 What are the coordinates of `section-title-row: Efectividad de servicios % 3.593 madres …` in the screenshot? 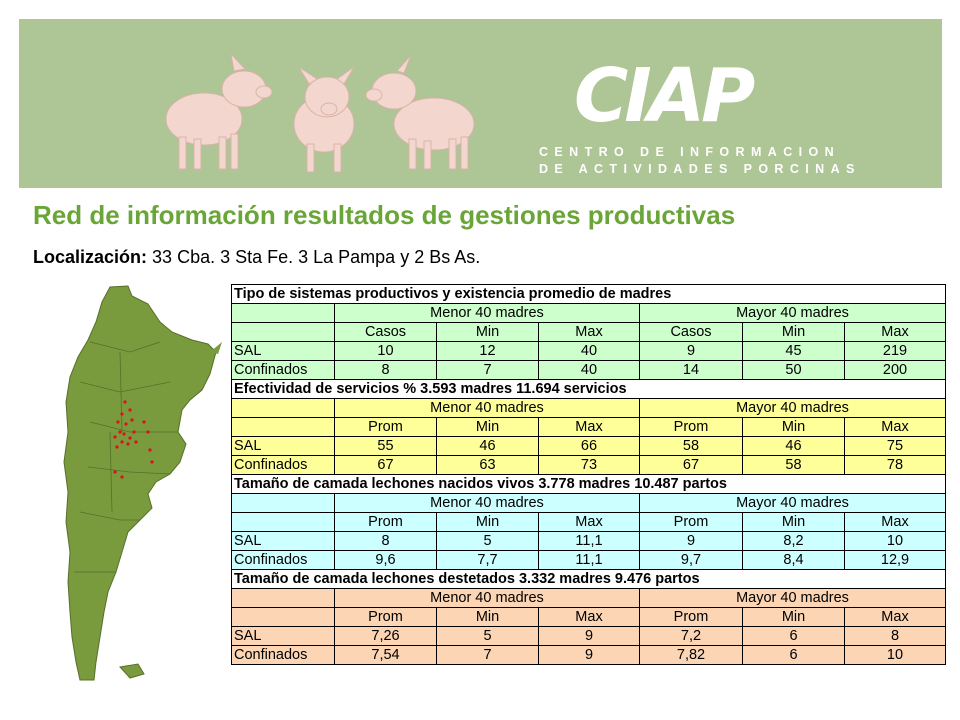 It's located at (588, 389).